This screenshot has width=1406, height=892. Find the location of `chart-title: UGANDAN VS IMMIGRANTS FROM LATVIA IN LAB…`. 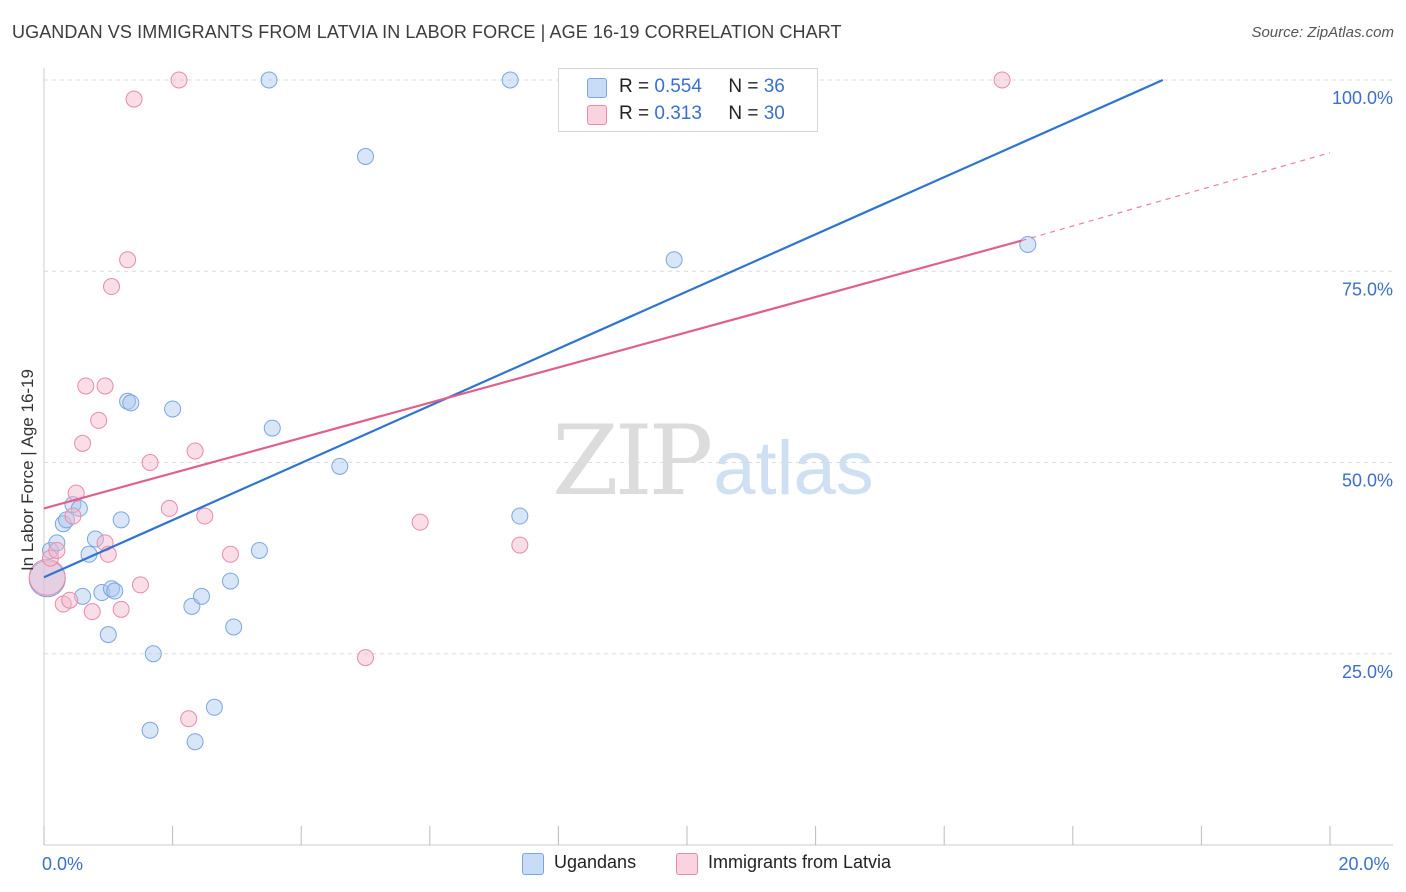

chart-title: UGANDAN VS IMMIGRANTS FROM LATVIA IN LAB… is located at coordinates (427, 32).